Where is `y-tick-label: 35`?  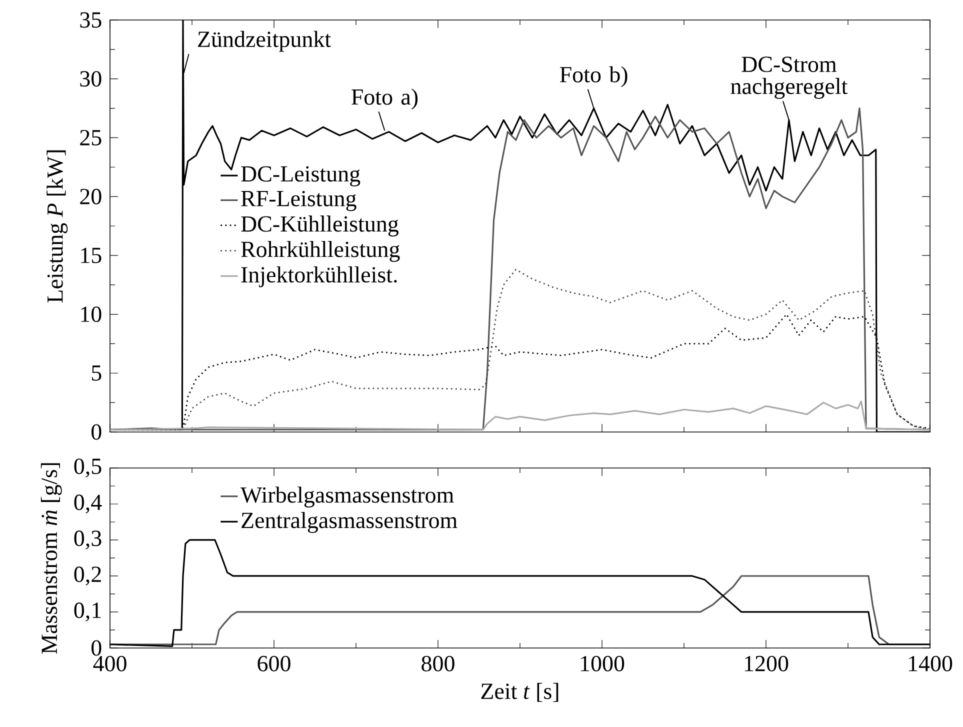 y-tick-label: 35 is located at coordinates (91, 20).